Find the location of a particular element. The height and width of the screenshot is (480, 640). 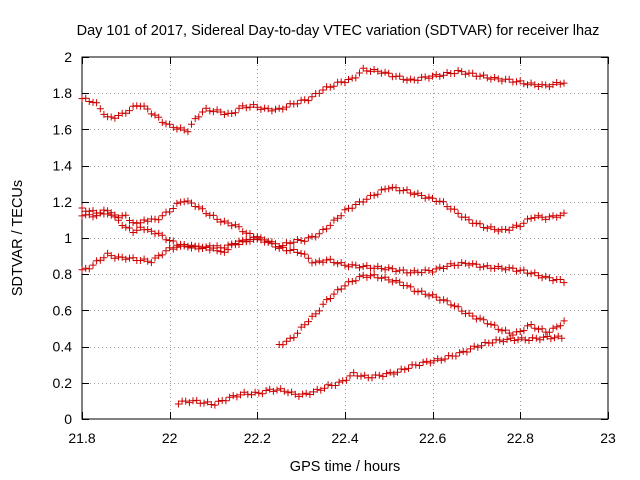

y-tick-label: 0.6 is located at coordinates (63, 310).